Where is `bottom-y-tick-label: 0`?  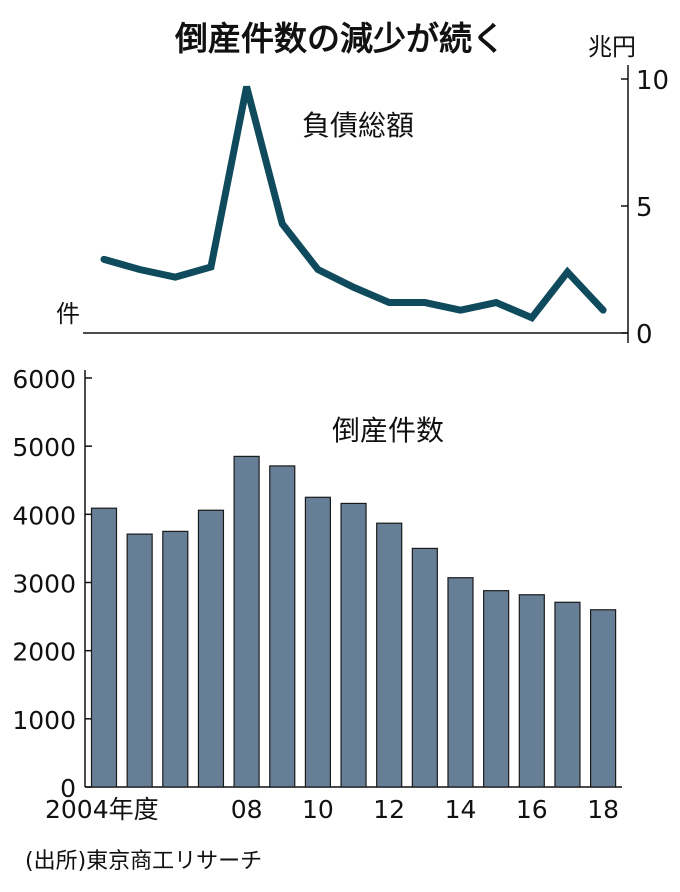
bottom-y-tick-label: 0 is located at coordinates (68, 788).